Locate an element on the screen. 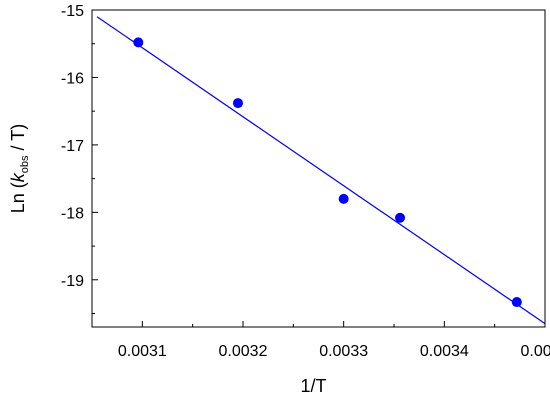 This screenshot has width=550, height=400. y-tick-label: -16 is located at coordinates (72, 78).